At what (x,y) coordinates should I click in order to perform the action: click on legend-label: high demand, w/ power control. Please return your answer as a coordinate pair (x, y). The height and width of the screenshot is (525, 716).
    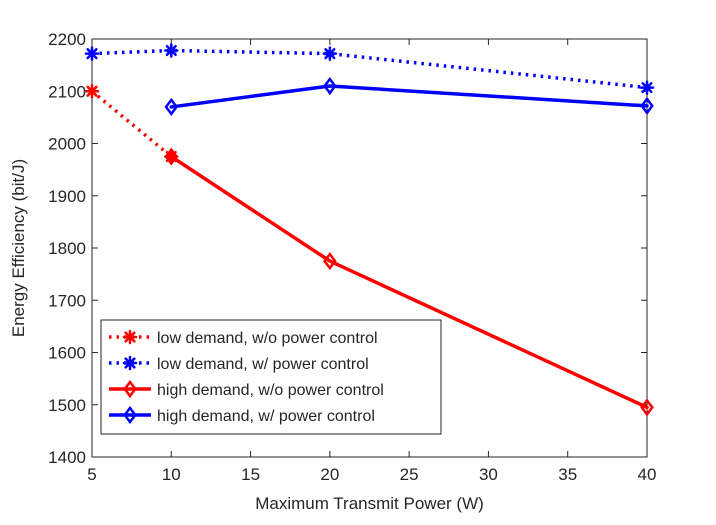
    Looking at the image, I should click on (266, 416).